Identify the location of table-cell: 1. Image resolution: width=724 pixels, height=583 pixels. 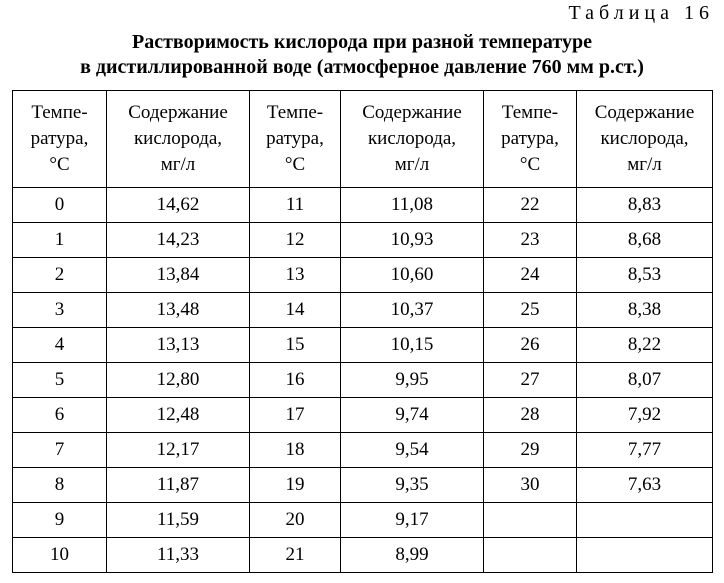
(59, 240).